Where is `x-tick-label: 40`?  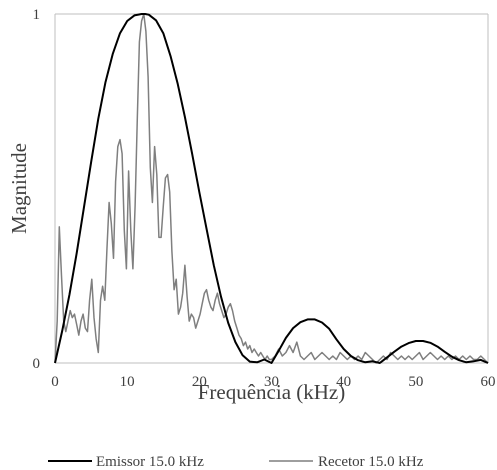 x-tick-label: 40 is located at coordinates (343, 382).